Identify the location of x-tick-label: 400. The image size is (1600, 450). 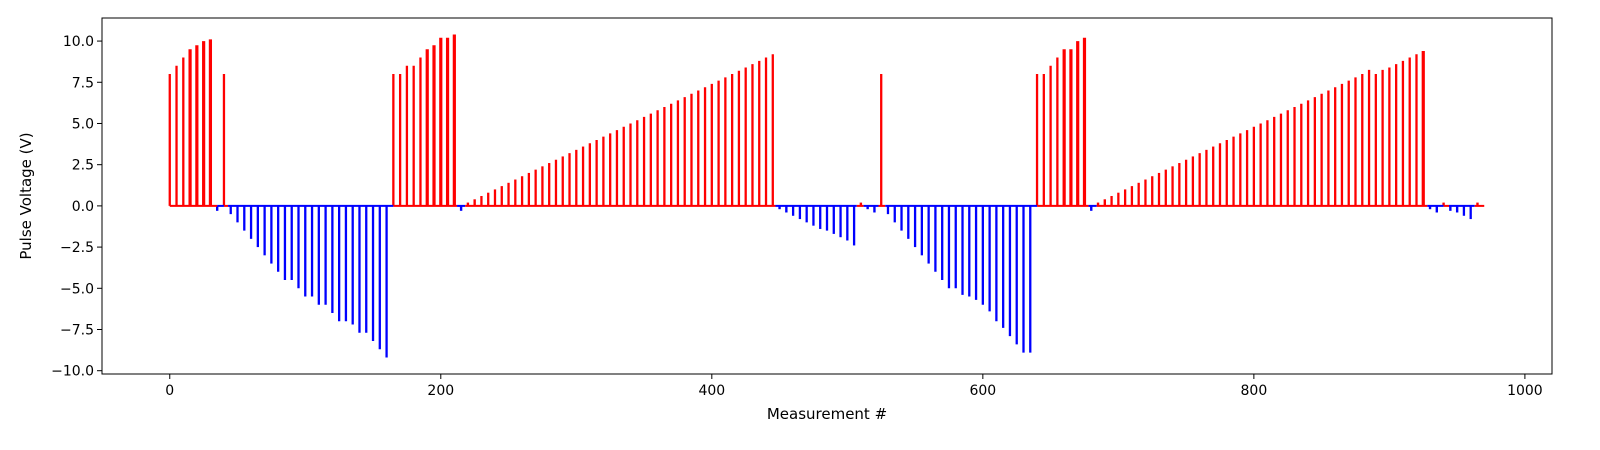
(711, 391).